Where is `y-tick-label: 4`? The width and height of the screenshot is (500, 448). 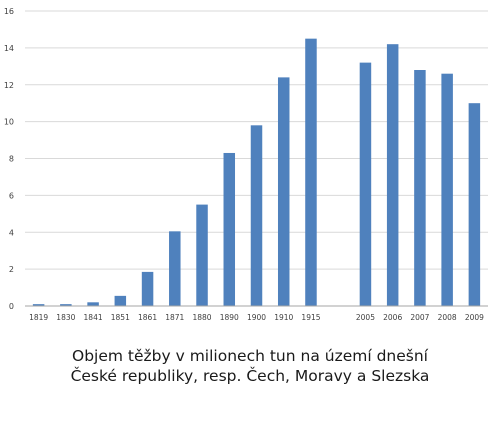 y-tick-label: 4 is located at coordinates (11, 232).